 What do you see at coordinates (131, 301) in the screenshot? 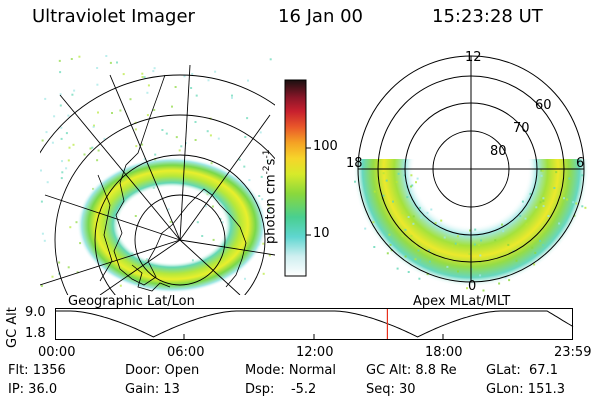
I see `geographic-panel-label: Geographic Lat/Lon` at bounding box center [131, 301].